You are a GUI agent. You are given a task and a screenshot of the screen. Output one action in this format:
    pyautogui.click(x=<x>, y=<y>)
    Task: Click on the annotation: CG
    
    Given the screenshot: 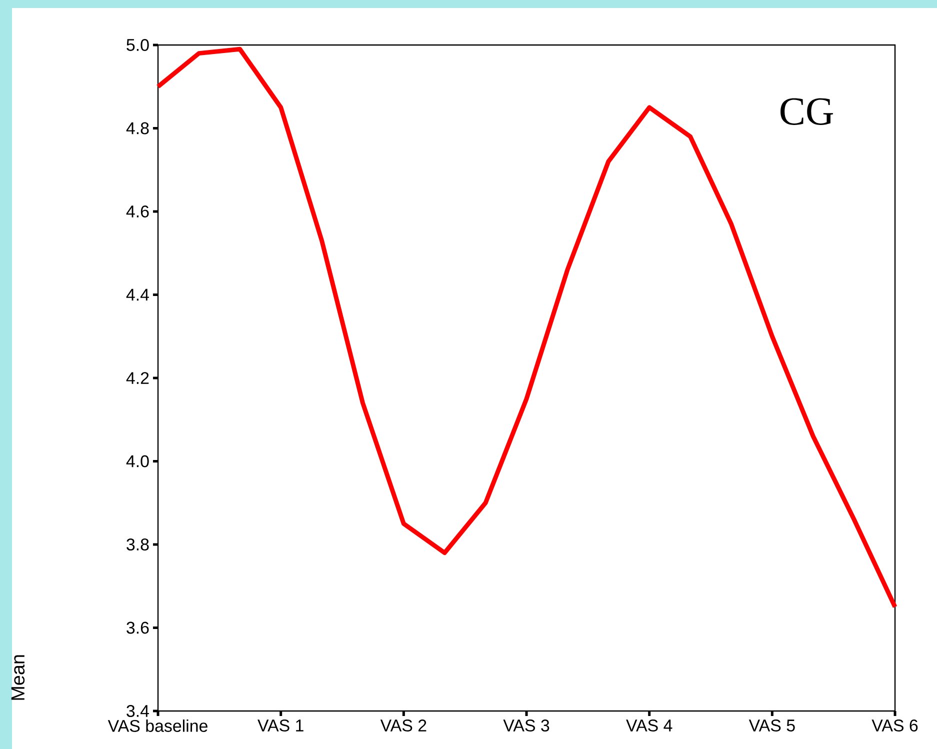 What is the action you would take?
    pyautogui.click(x=807, y=111)
    